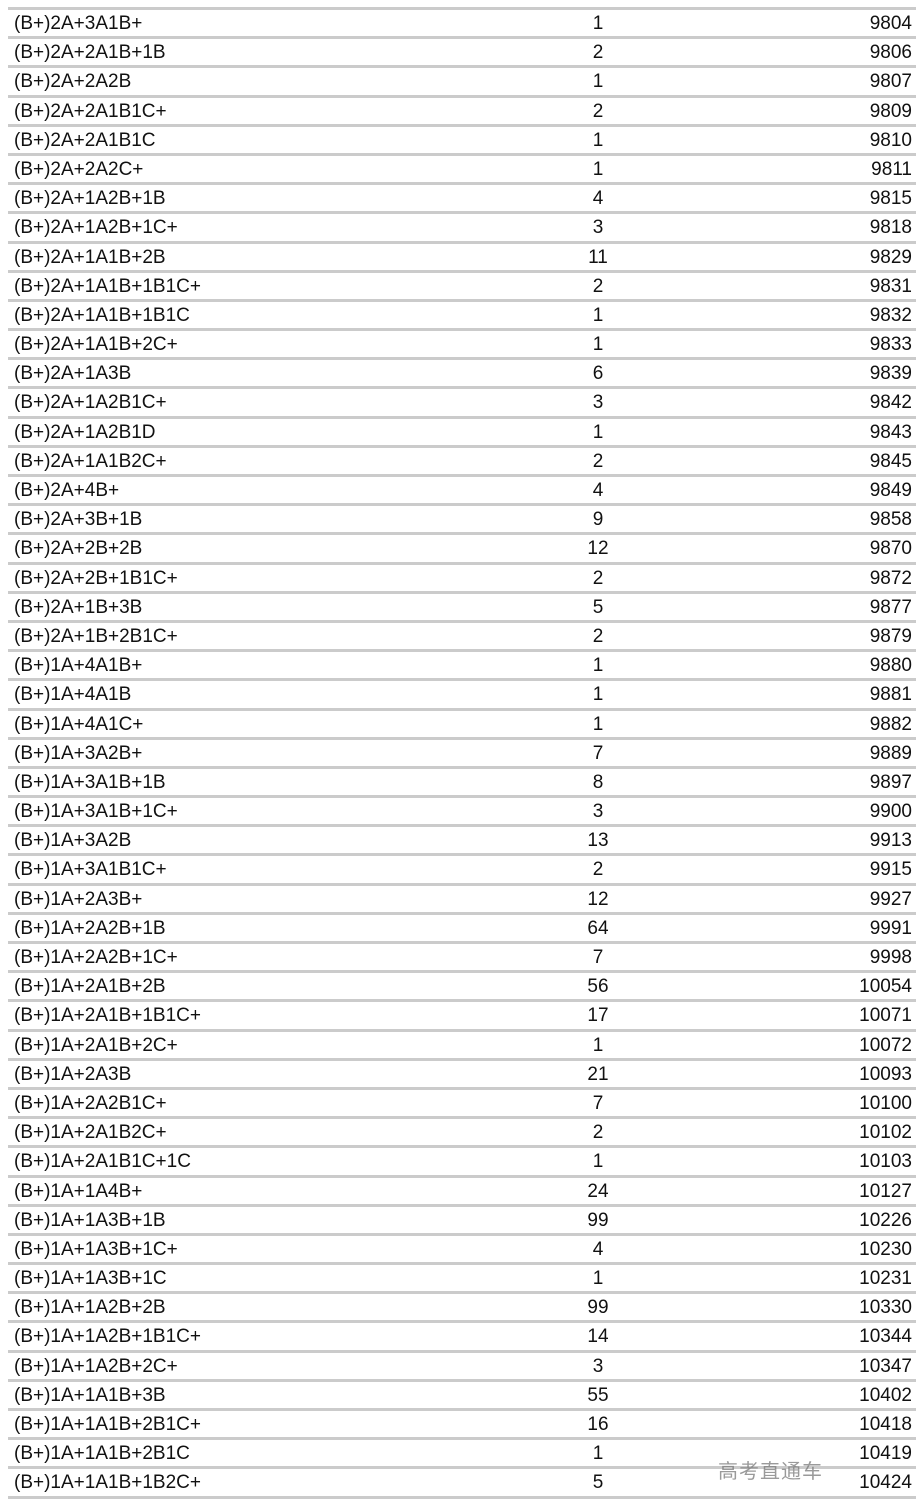 This screenshot has width=923, height=1508. What do you see at coordinates (890, 374) in the screenshot?
I see `cumulative-cell: 9839` at bounding box center [890, 374].